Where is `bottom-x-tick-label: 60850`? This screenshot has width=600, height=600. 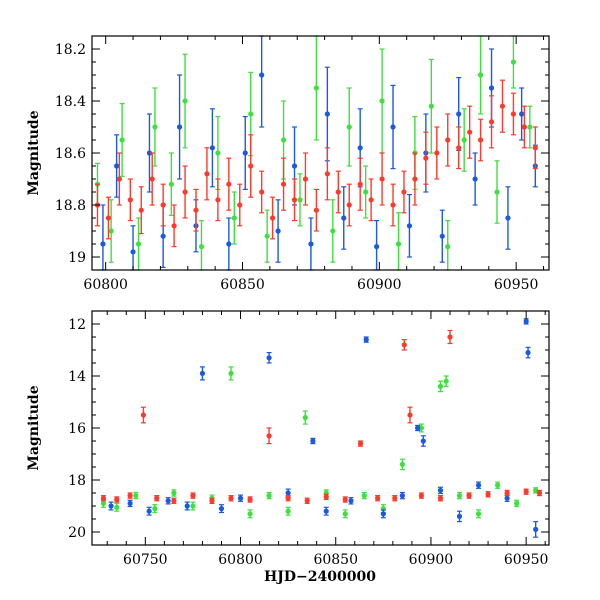 bottom-x-tick-label: 60850 is located at coordinates (335, 560).